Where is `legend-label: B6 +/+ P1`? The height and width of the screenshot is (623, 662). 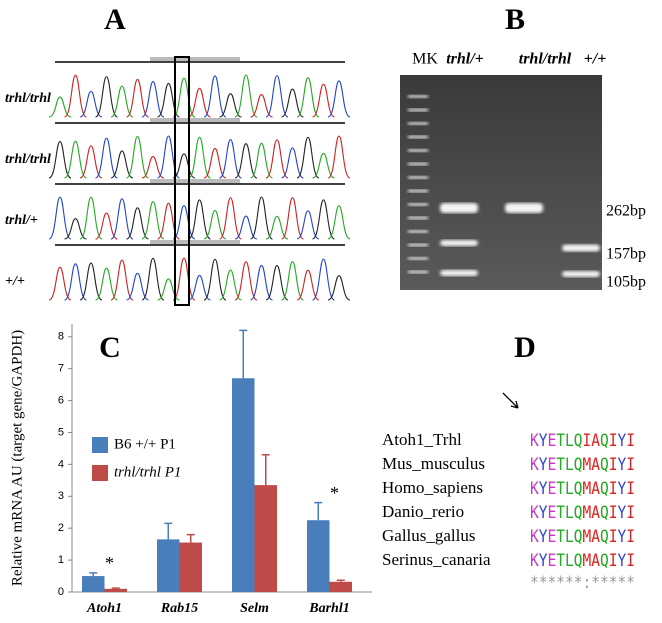
legend-label: B6 +/+ P1 is located at coordinates (145, 444).